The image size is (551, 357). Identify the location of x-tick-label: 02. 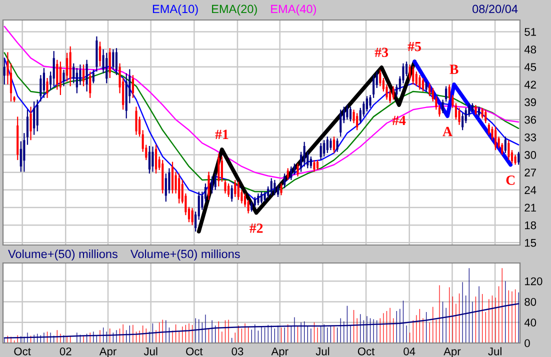
(66, 351).